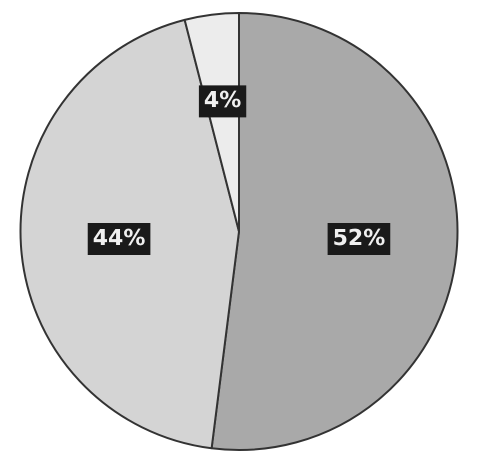 This screenshot has width=478, height=463. What do you see at coordinates (223, 101) in the screenshot?
I see `data-label: 4%` at bounding box center [223, 101].